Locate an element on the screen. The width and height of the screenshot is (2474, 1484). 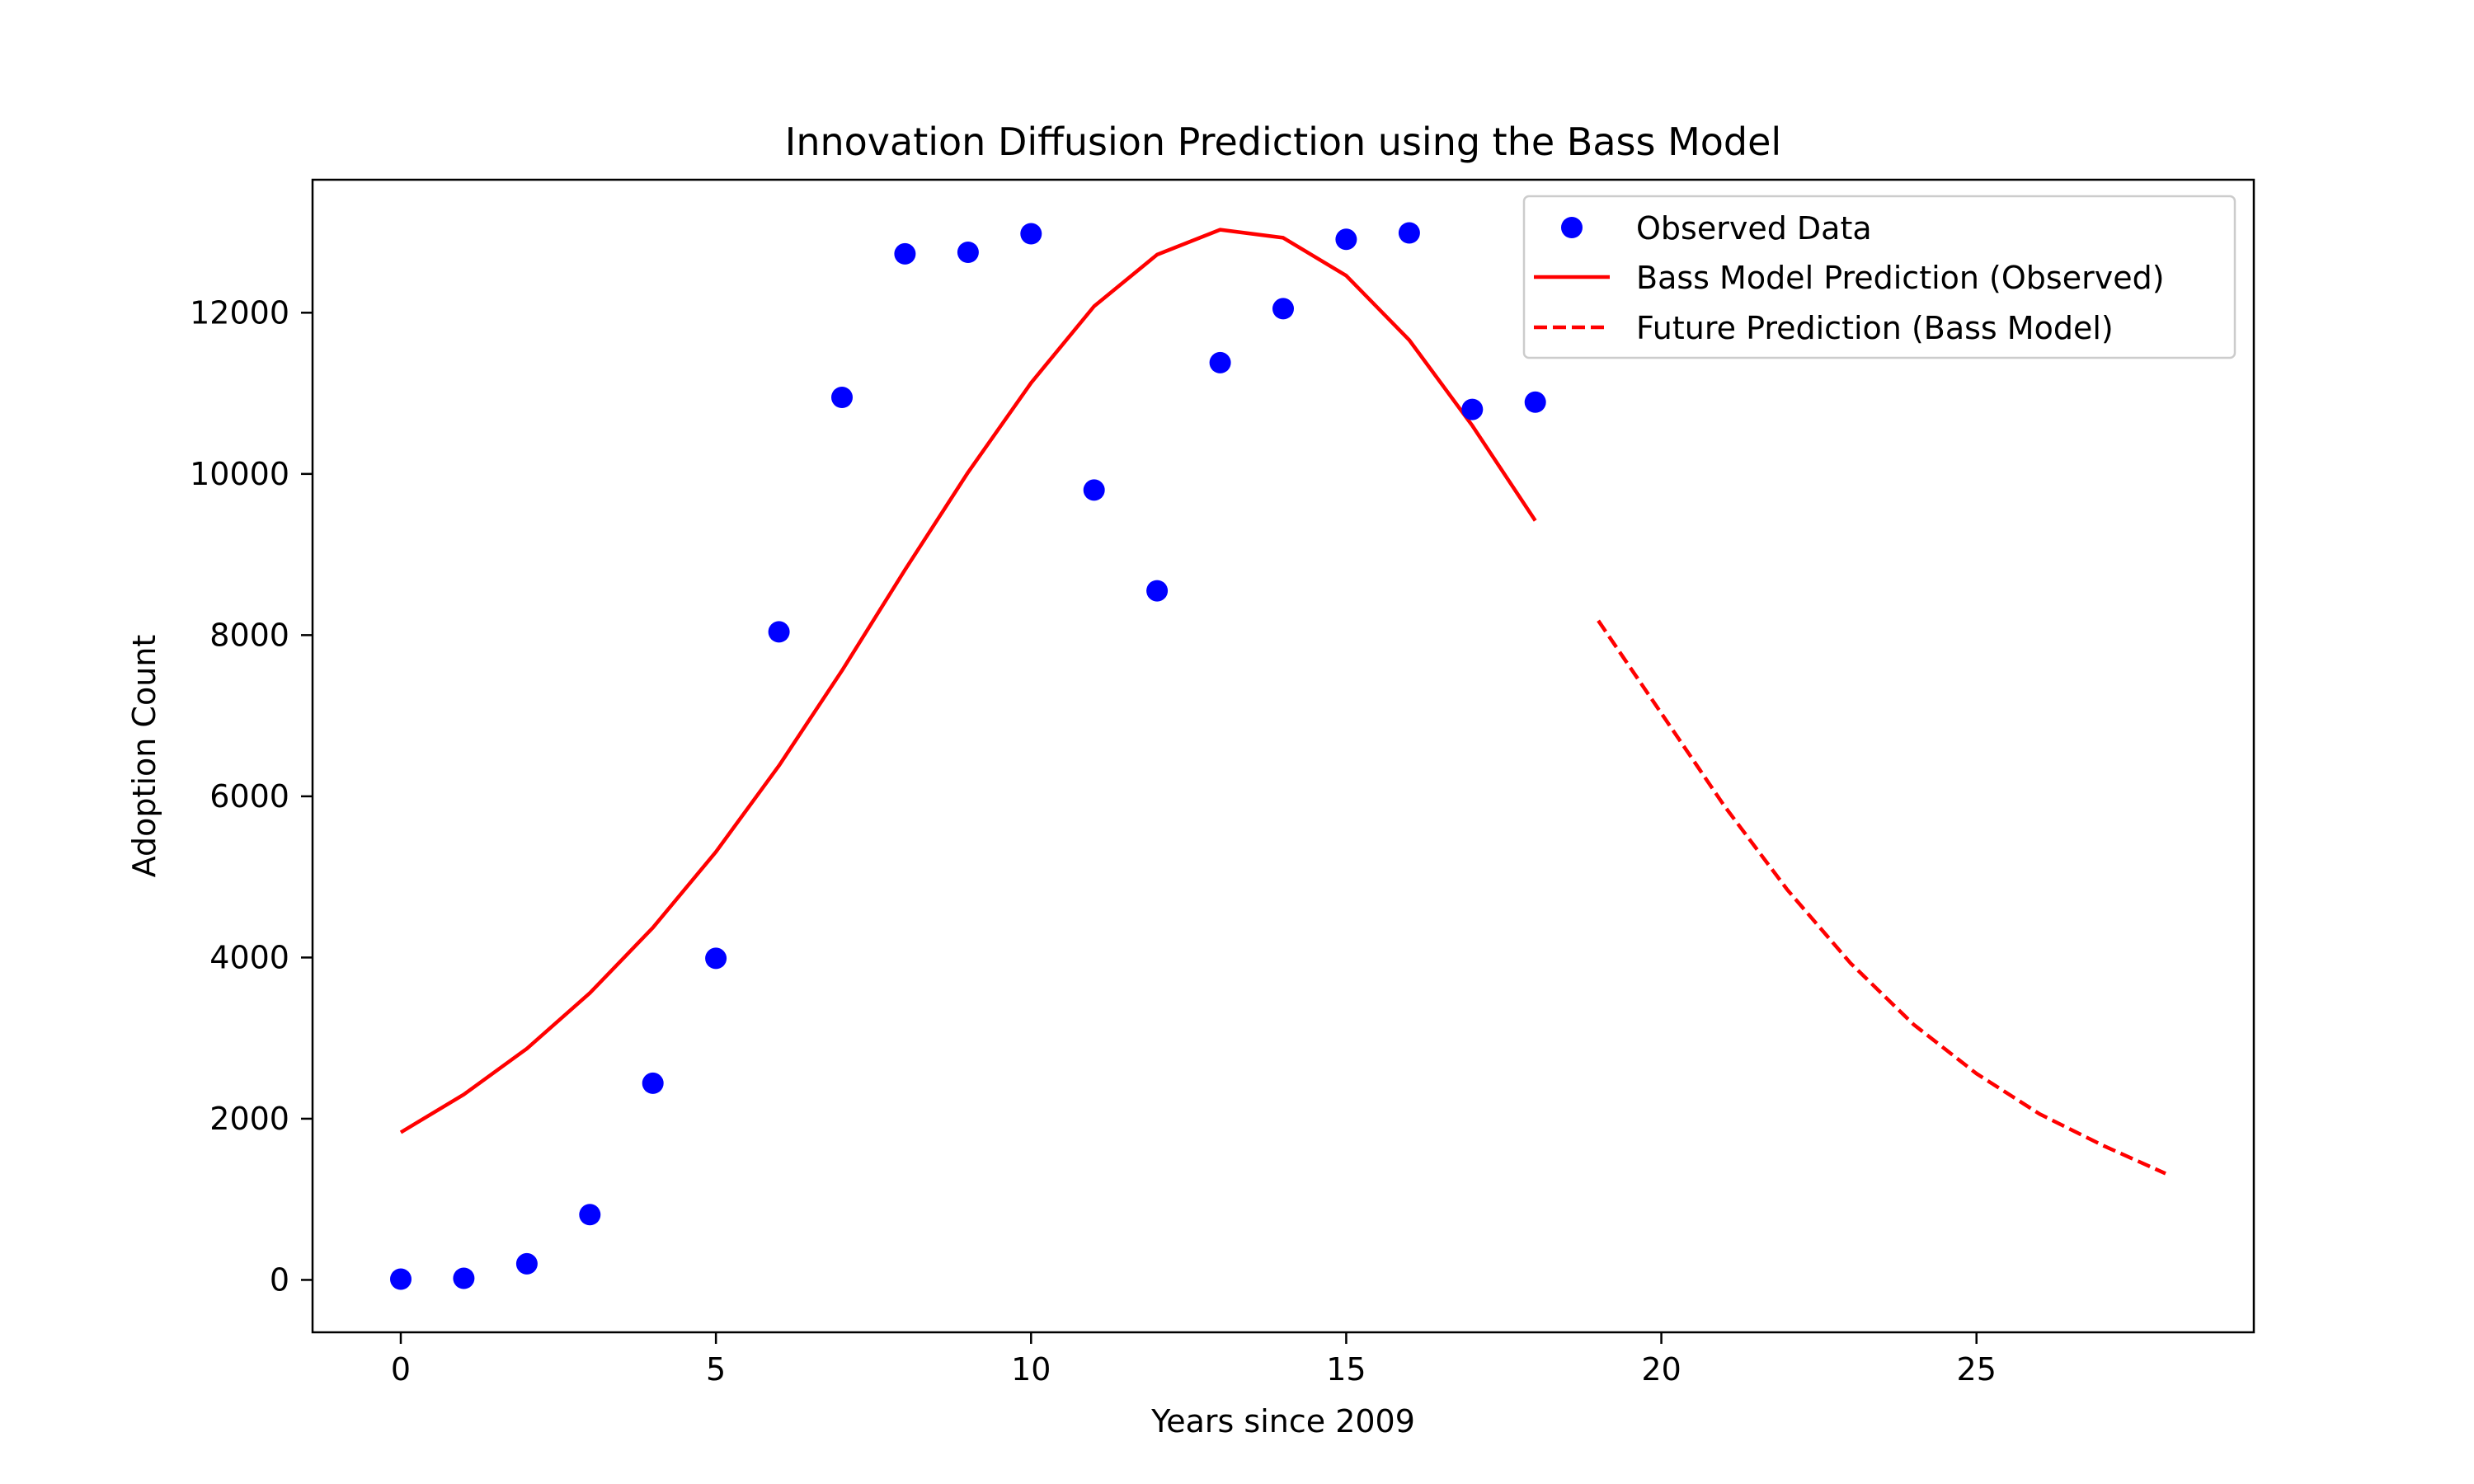
legend-label-bass: Bass Model Prediction (Observed) is located at coordinates (1900, 278).